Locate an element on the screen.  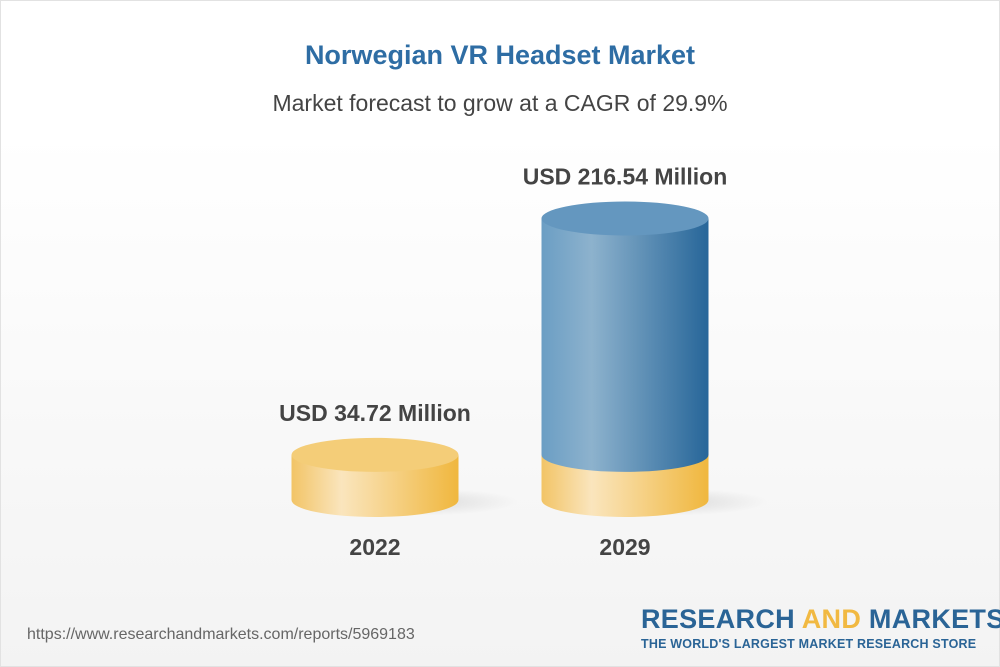
category-label: 2022 is located at coordinates (374, 547).